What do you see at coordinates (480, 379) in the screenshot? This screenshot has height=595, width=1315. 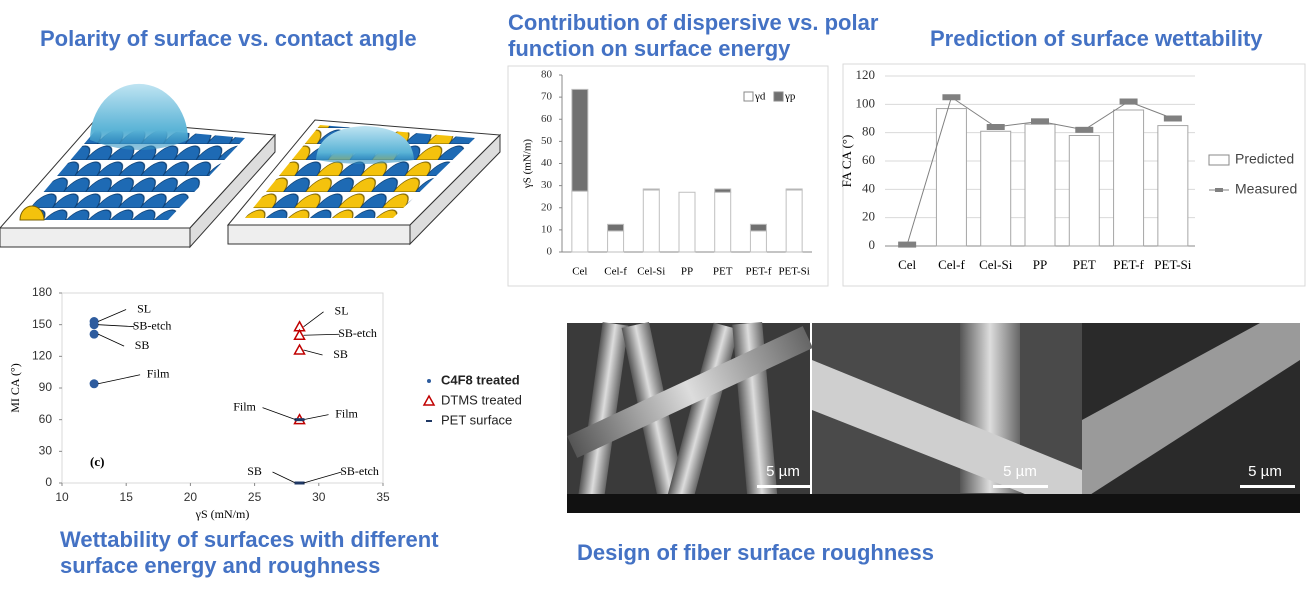 I see `legend-label: C4F8 treated` at bounding box center [480, 379].